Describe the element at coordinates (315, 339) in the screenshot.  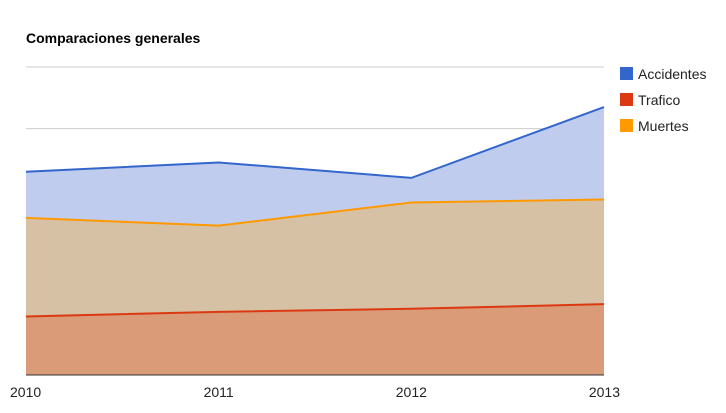
I see `area-trafico` at that location.